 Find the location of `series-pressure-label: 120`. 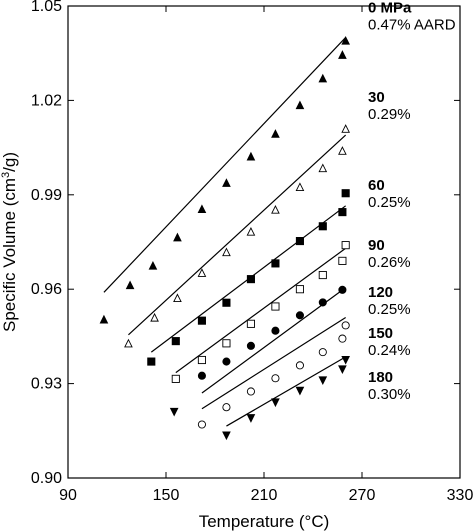

series-pressure-label: 120 is located at coordinates (380, 292).